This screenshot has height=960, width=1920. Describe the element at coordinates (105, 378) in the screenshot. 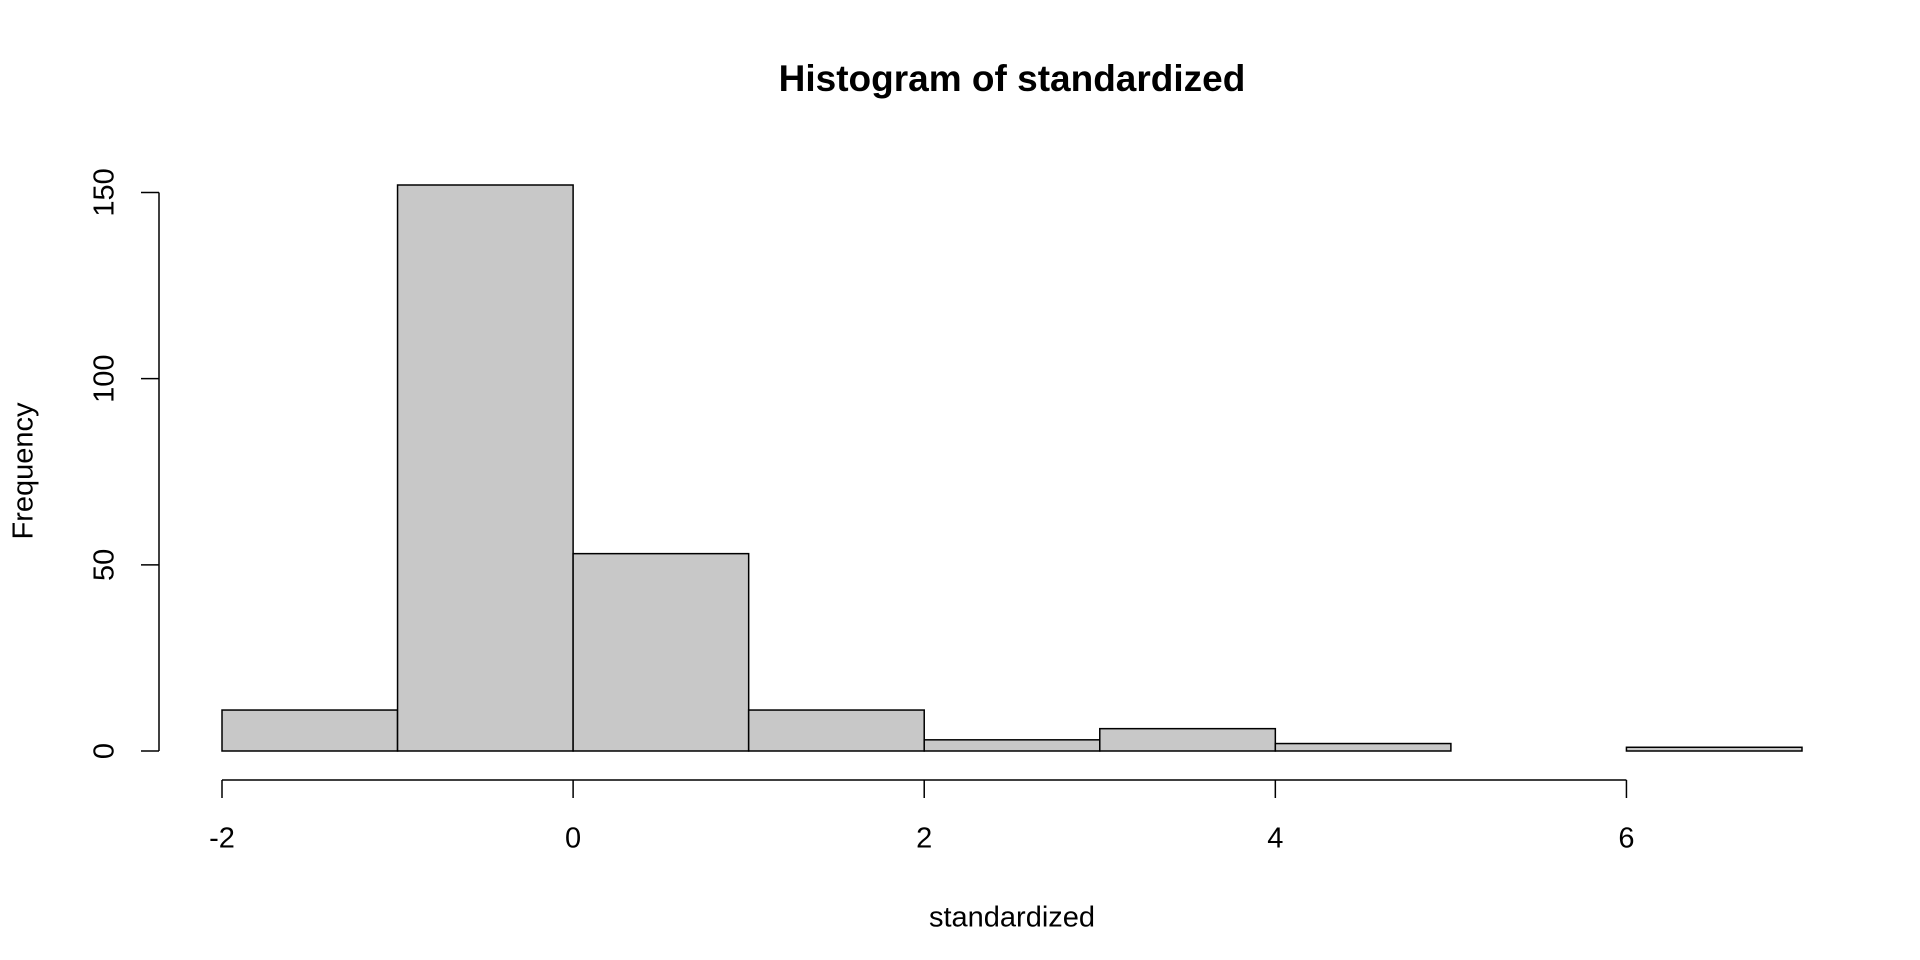

I see `y-tick-label: 100` at that location.